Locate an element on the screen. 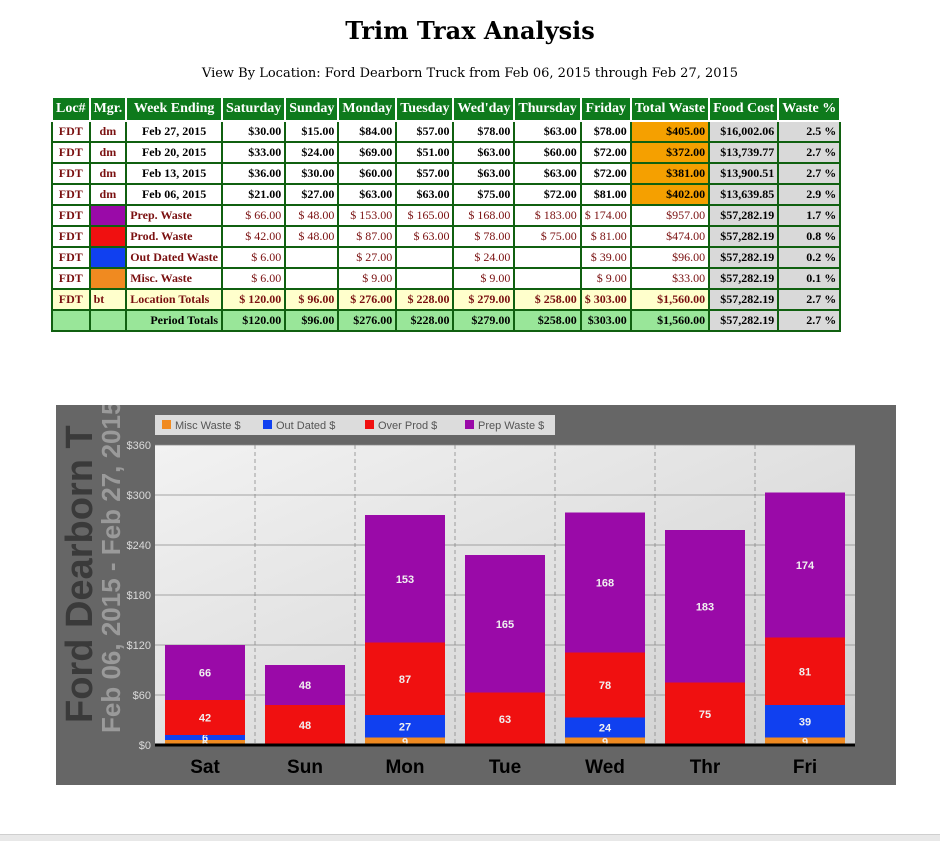  waste-pct-cell: 0.1 % is located at coordinates (809, 278).